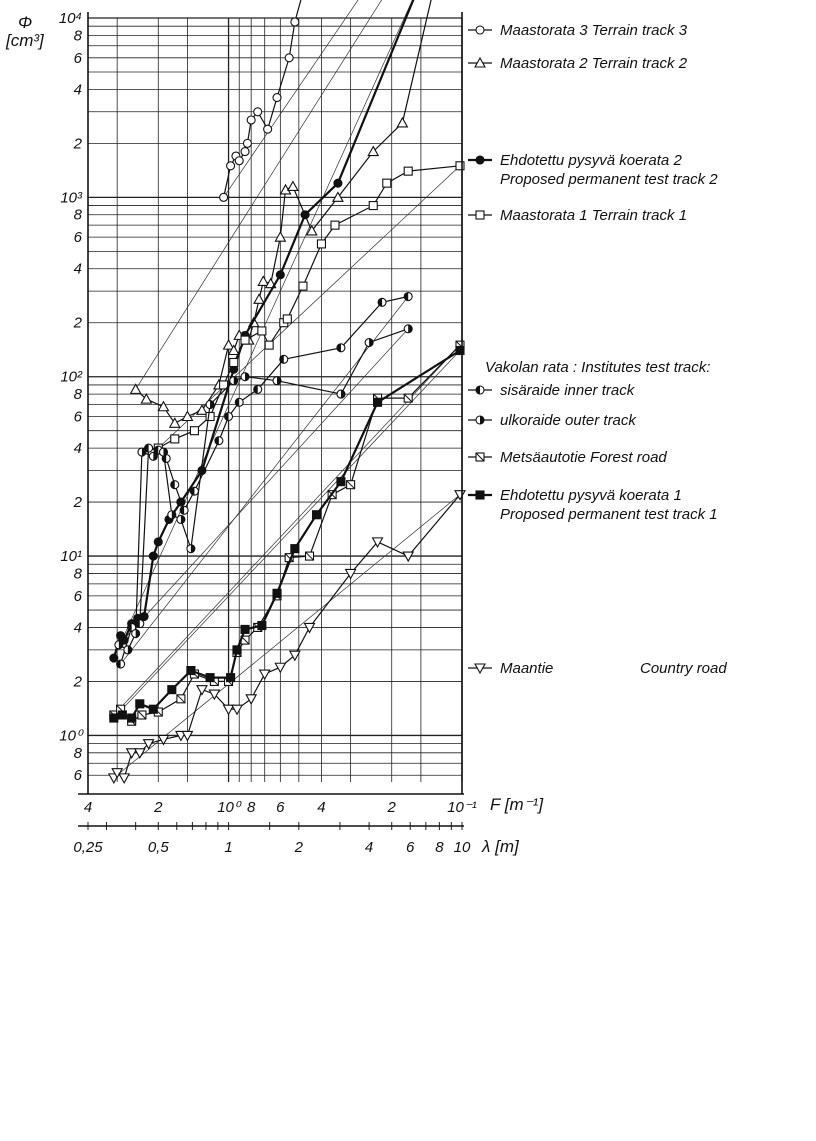 The width and height of the screenshot is (816, 1141). What do you see at coordinates (568, 420) in the screenshot?
I see `legend-label: ulkoraide outer track` at bounding box center [568, 420].